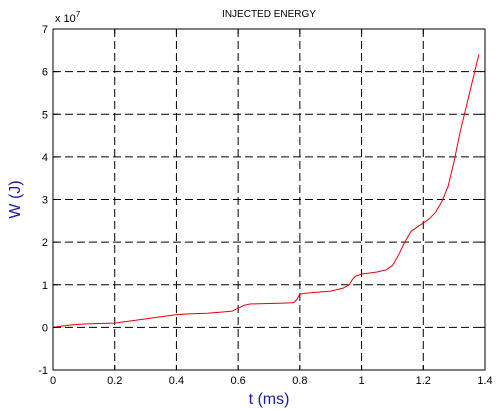  I want to click on x-tick-label: 1.2, so click(423, 381).